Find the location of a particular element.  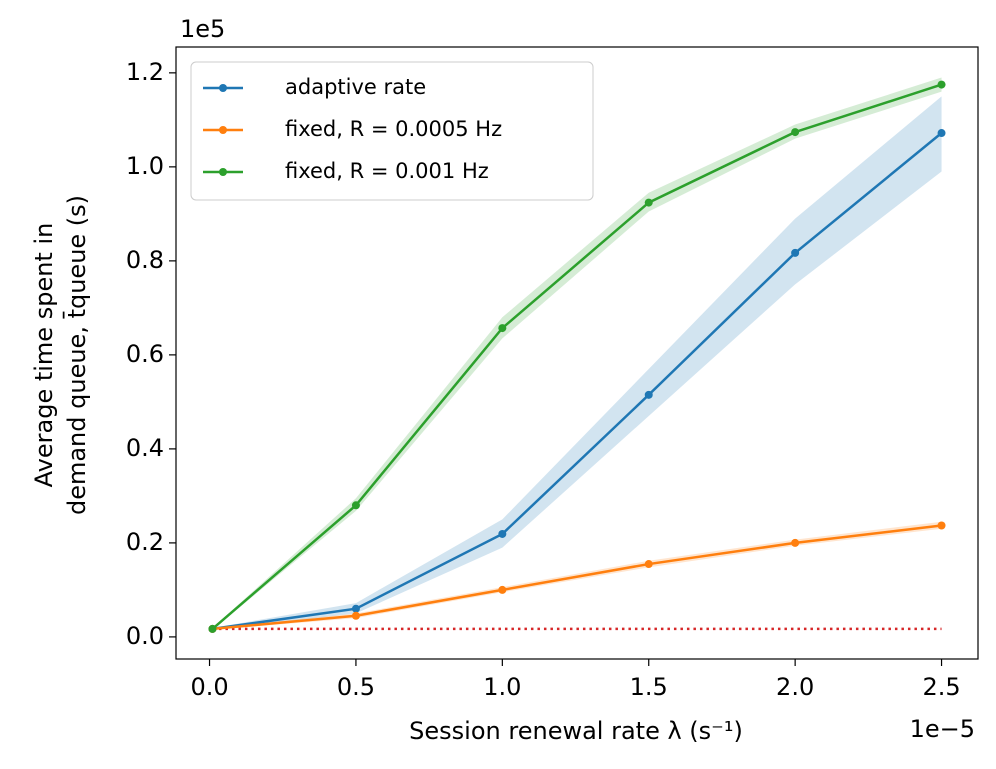

x-axis-label: Session renewal rate λ (s⁻¹) is located at coordinates (576, 731).